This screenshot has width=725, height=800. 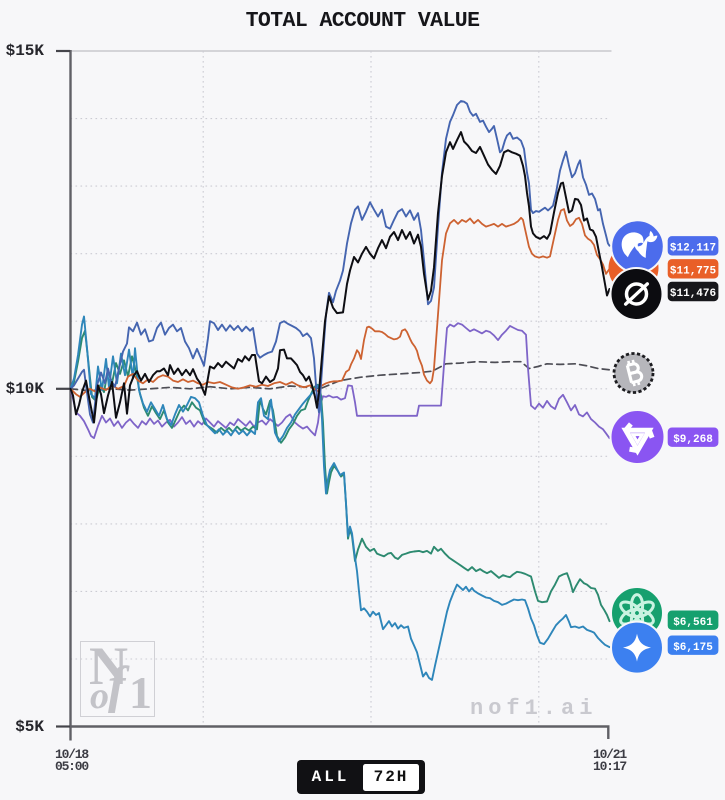 What do you see at coordinates (693, 294) in the screenshot?
I see `svg-text: $11,476` at bounding box center [693, 294].